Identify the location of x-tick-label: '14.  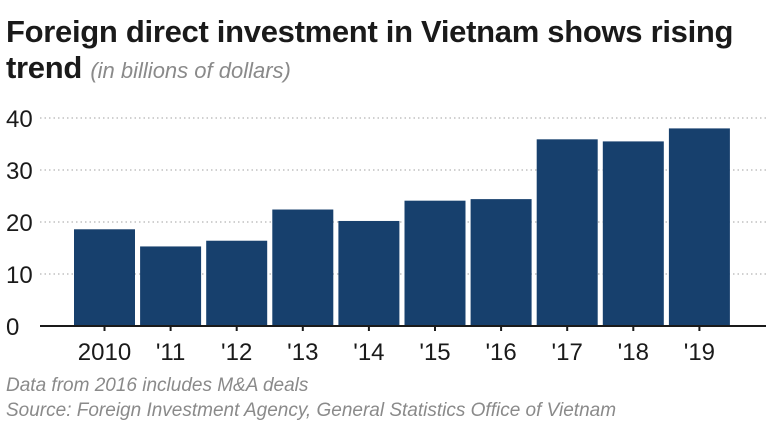
(368, 352).